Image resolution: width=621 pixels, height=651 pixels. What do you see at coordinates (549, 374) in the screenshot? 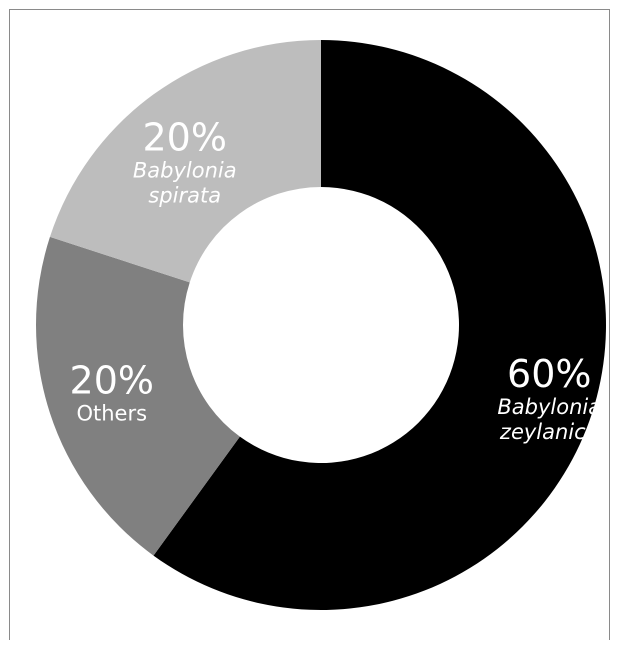
I see `slice-percent-0: 60%` at bounding box center [549, 374].